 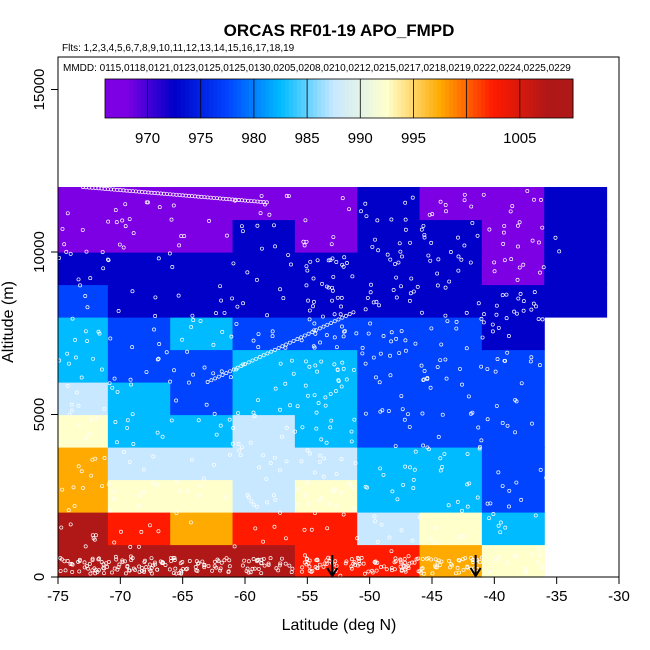 What do you see at coordinates (370, 596) in the screenshot?
I see `x-tick-label: -50` at bounding box center [370, 596].